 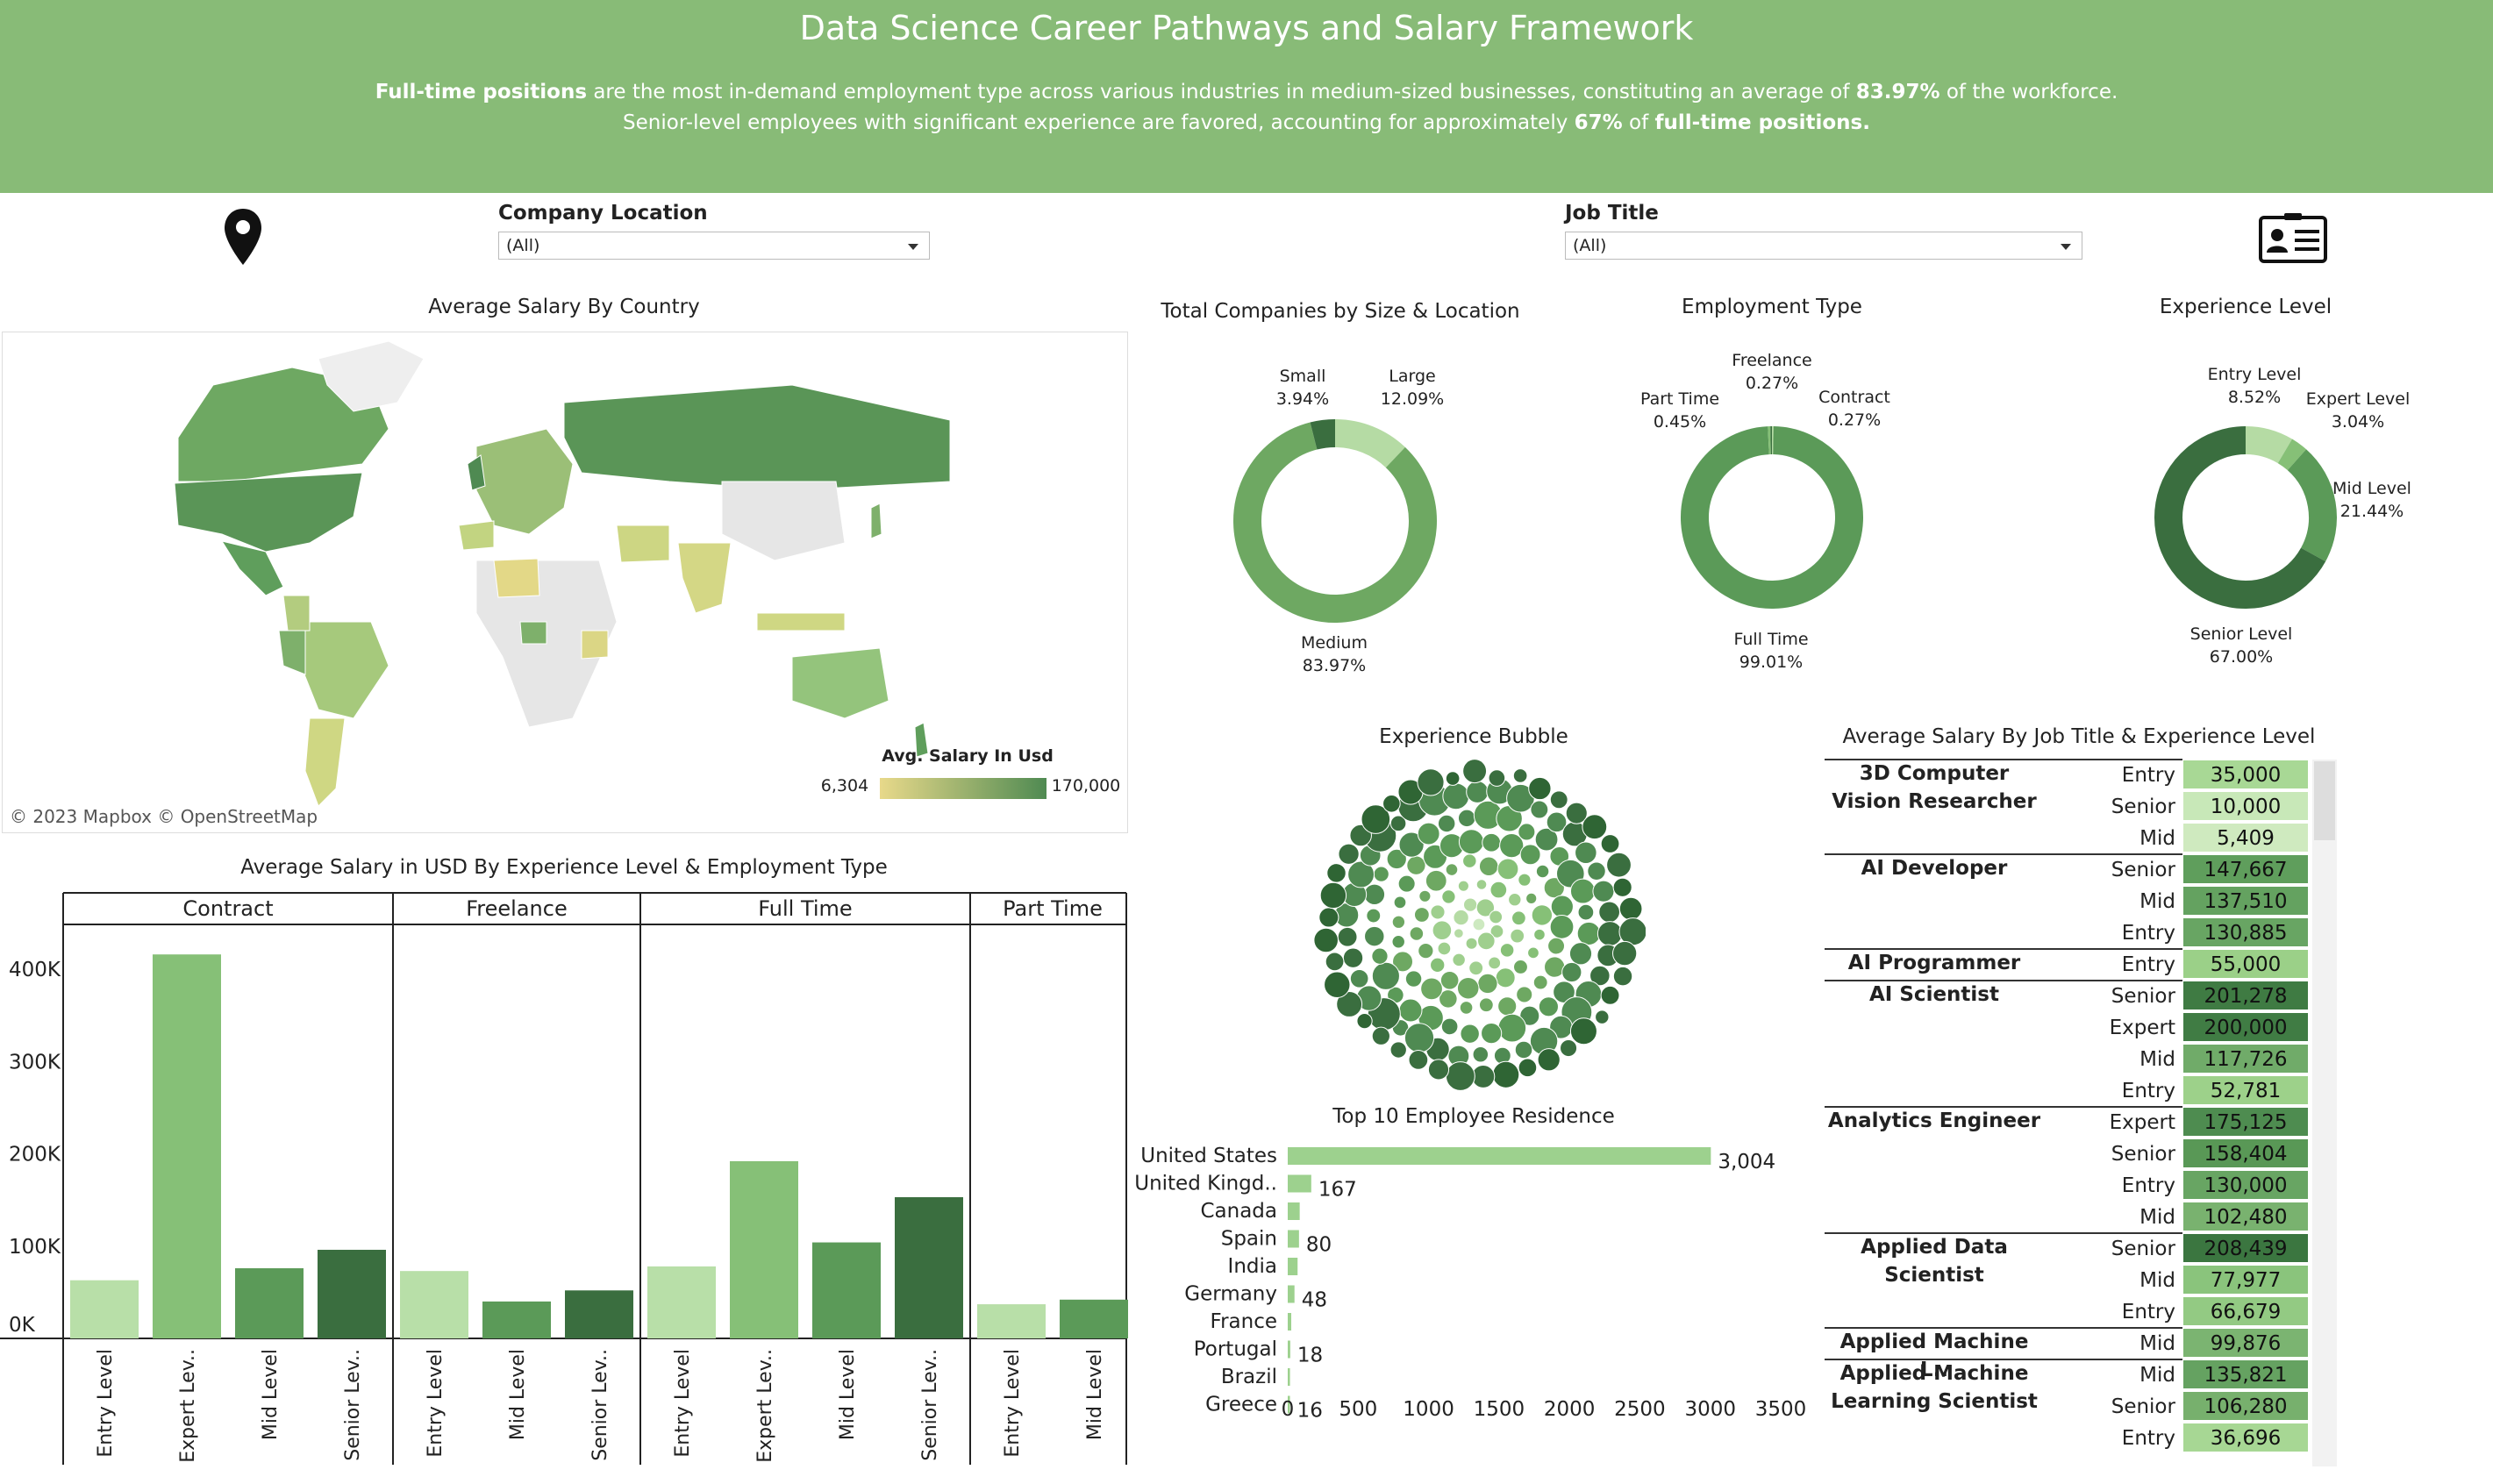 I want to click on table-salary-cell: 36,696, so click(x=2245, y=1438).